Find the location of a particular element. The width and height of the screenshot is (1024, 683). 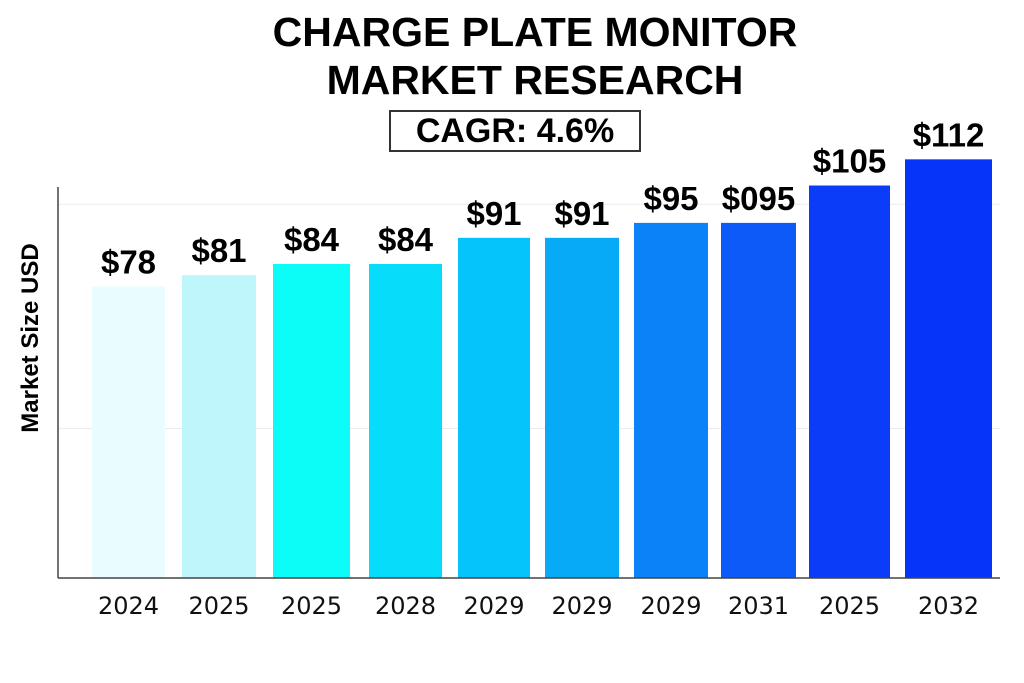

x-tick-label: 2024 is located at coordinates (128, 606).